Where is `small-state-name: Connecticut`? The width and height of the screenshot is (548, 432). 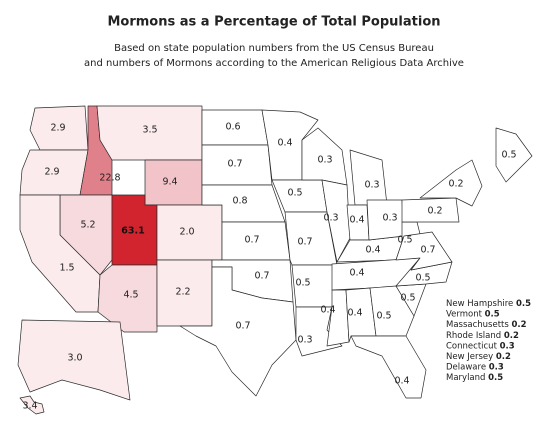 small-state-name: Connecticut is located at coordinates (472, 346).